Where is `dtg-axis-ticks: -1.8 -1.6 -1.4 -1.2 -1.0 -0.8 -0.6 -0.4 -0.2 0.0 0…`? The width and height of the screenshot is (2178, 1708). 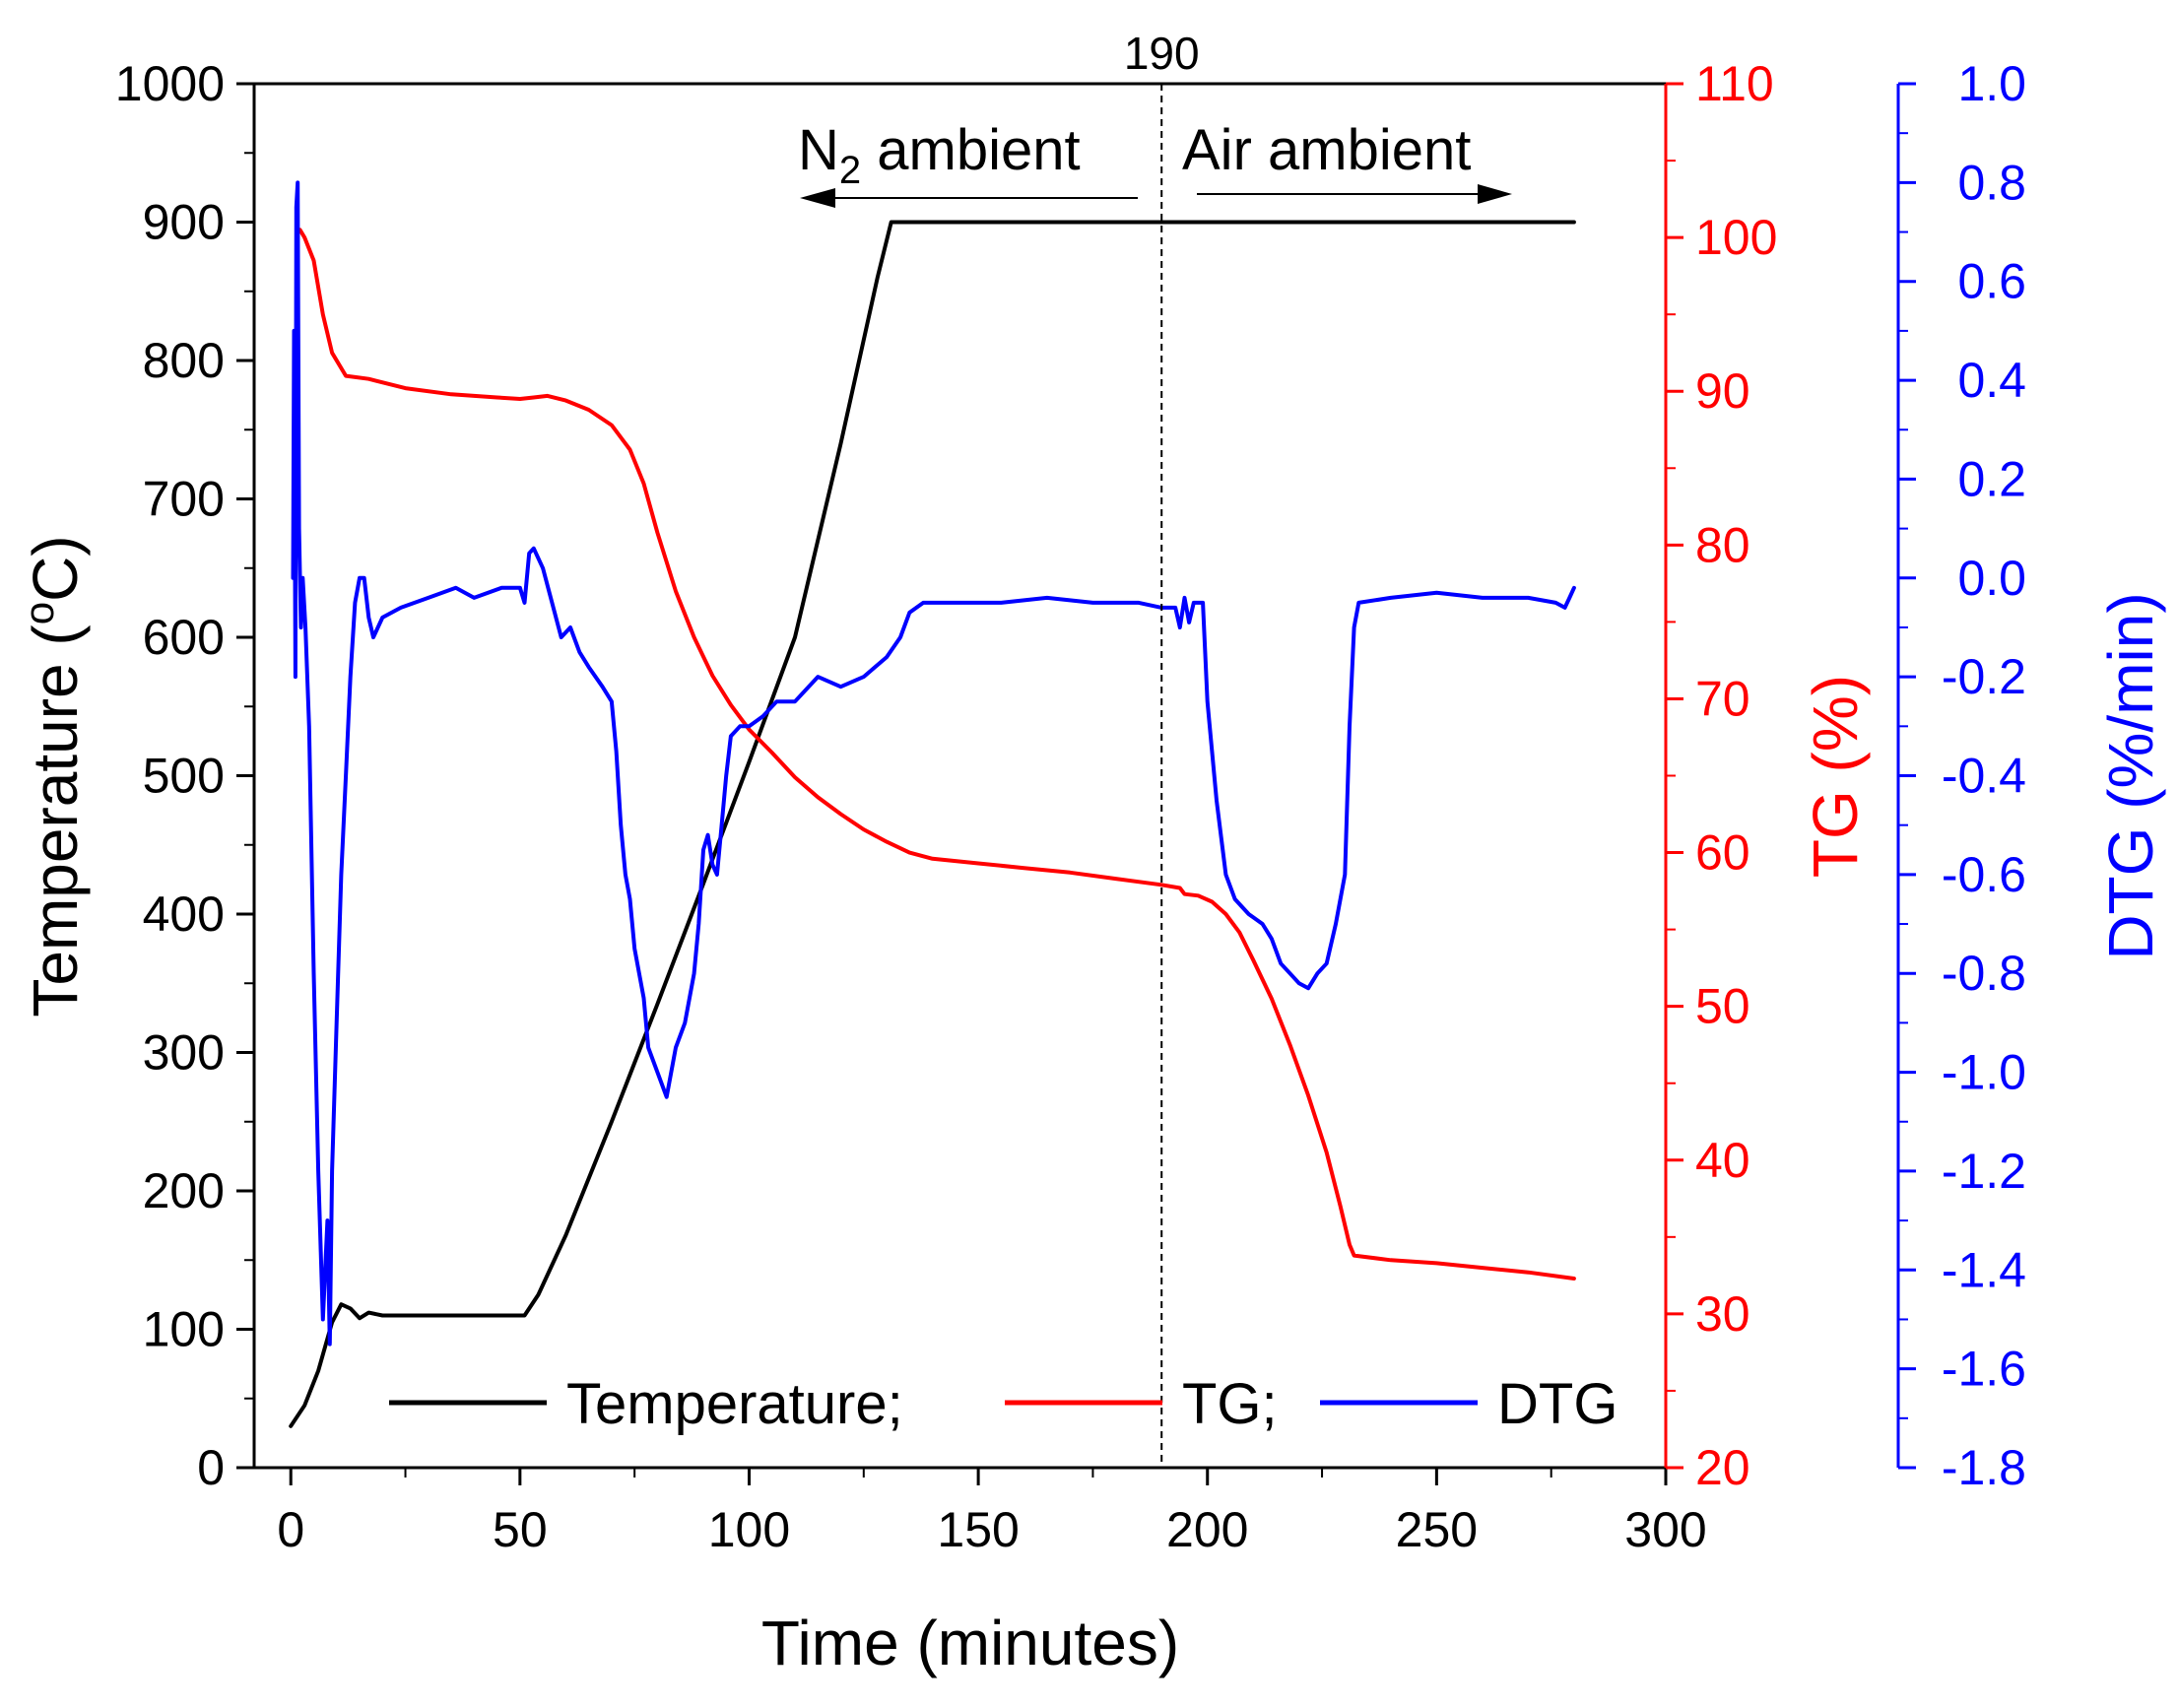 dtg-axis-ticks: -1.8 -1.6 -1.4 -1.2 -1.0 -0.8 -0.6 -0.4 -0.2 0.0 0… is located at coordinates (1962, 775).